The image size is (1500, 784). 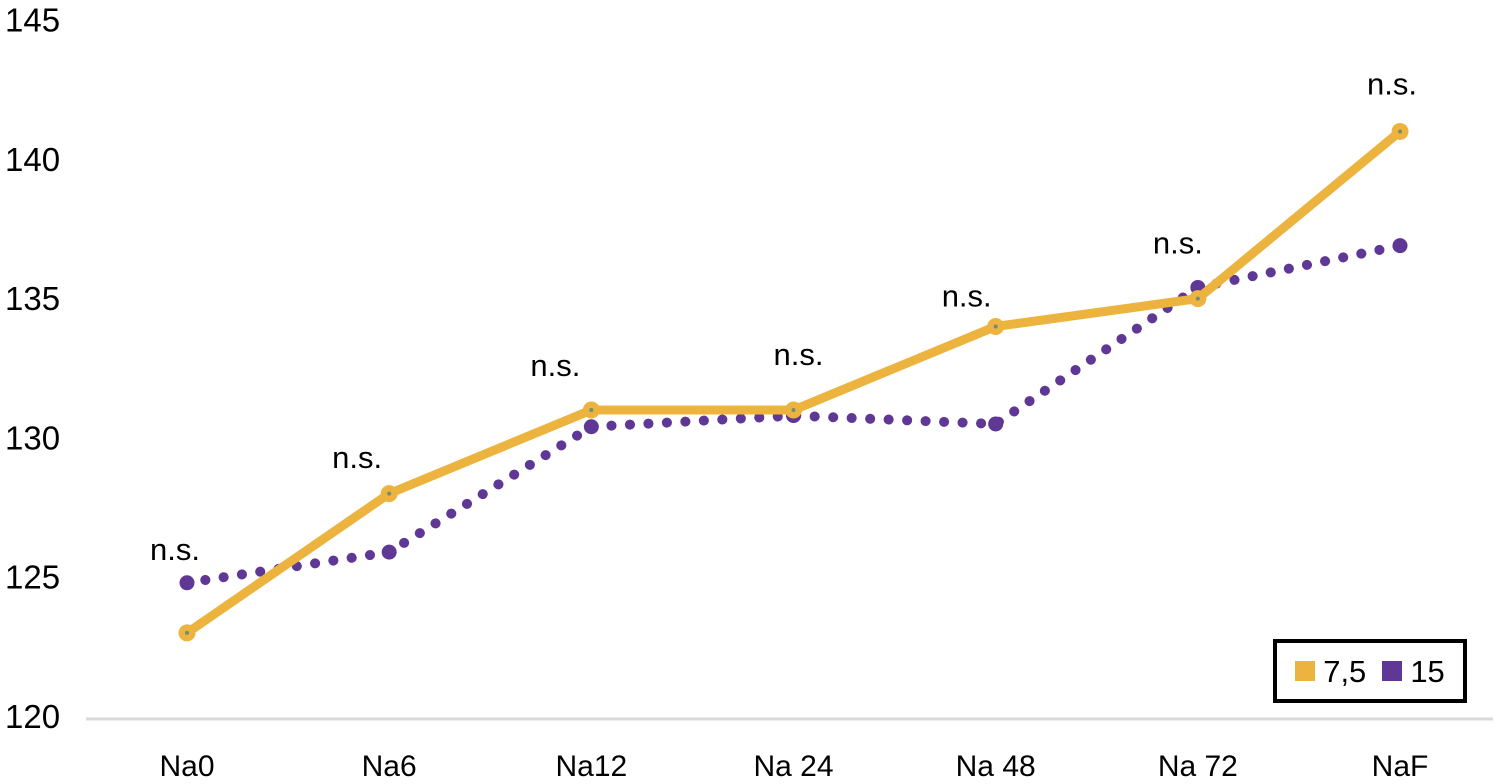 I want to click on legend: 7,5 15, so click(x=1370, y=671).